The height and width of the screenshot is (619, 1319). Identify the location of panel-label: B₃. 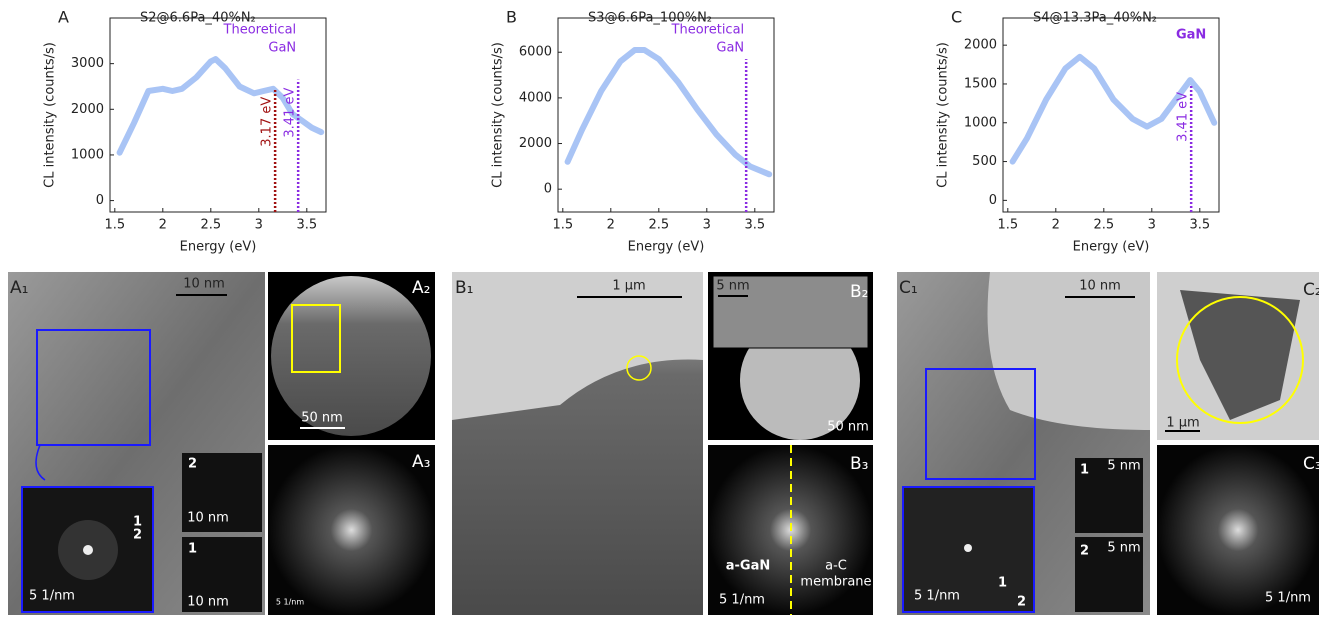
(859, 464).